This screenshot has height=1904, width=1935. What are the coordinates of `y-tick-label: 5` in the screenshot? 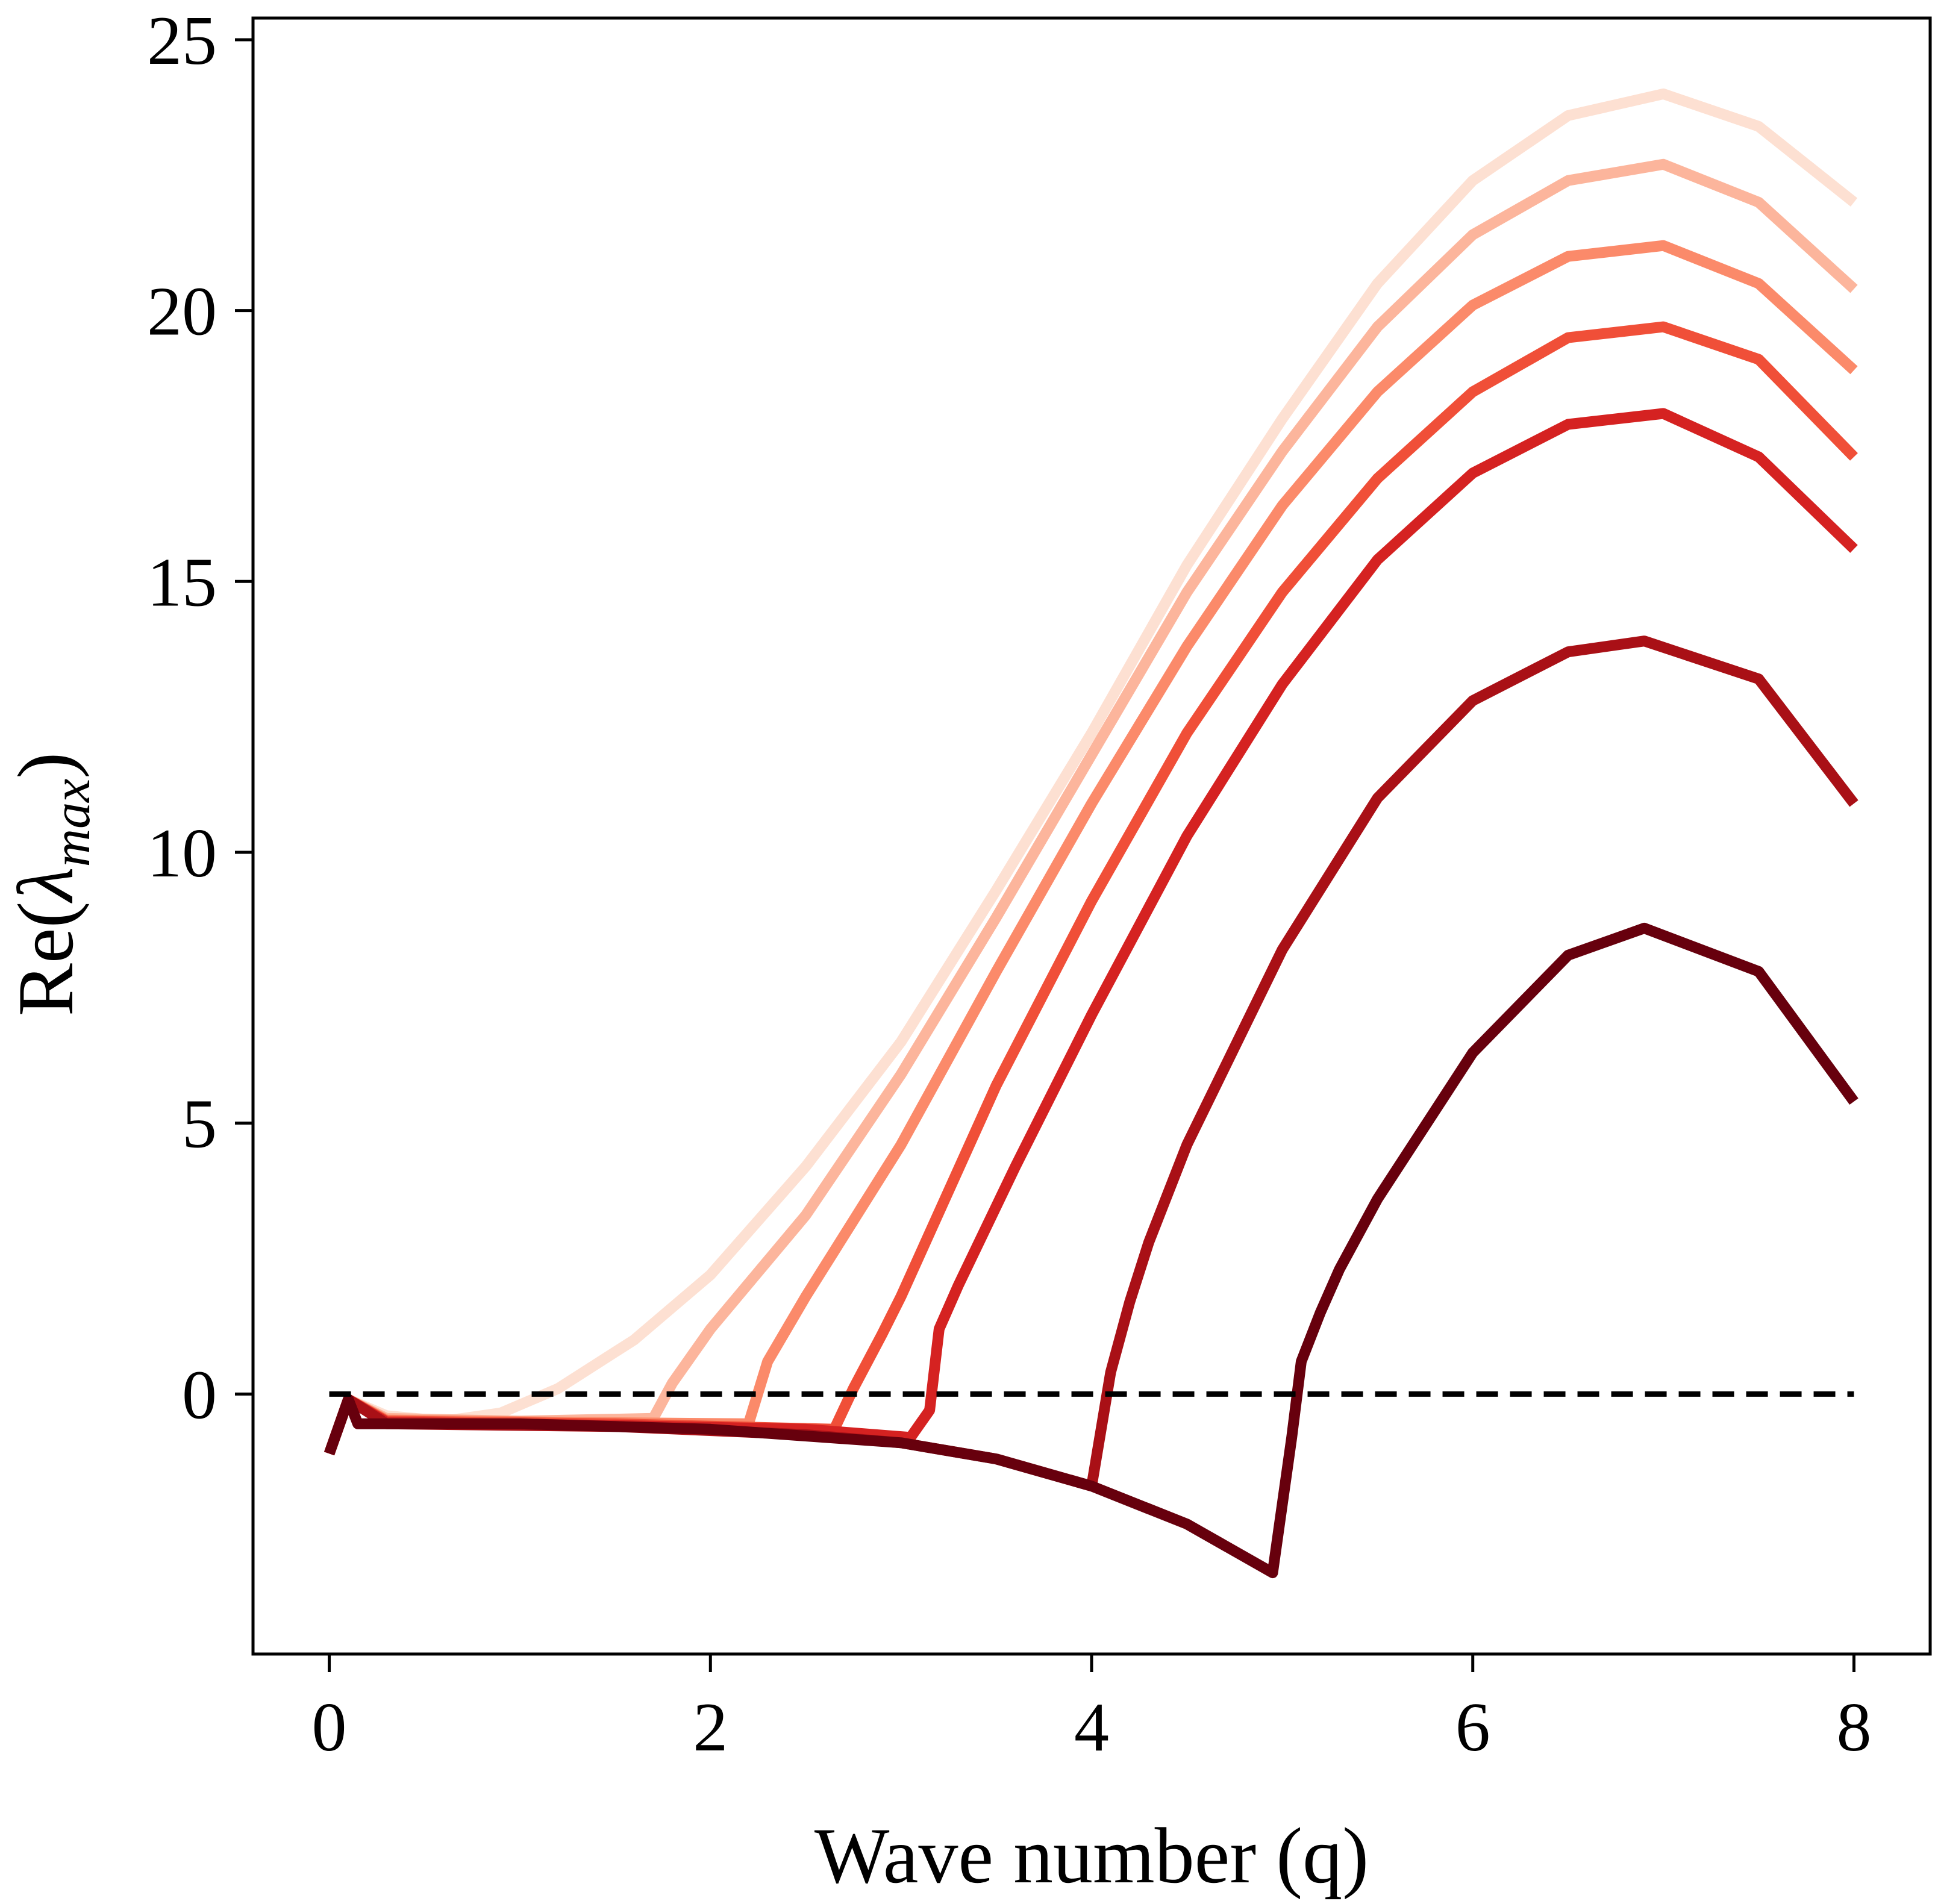 It's located at (199, 1125).